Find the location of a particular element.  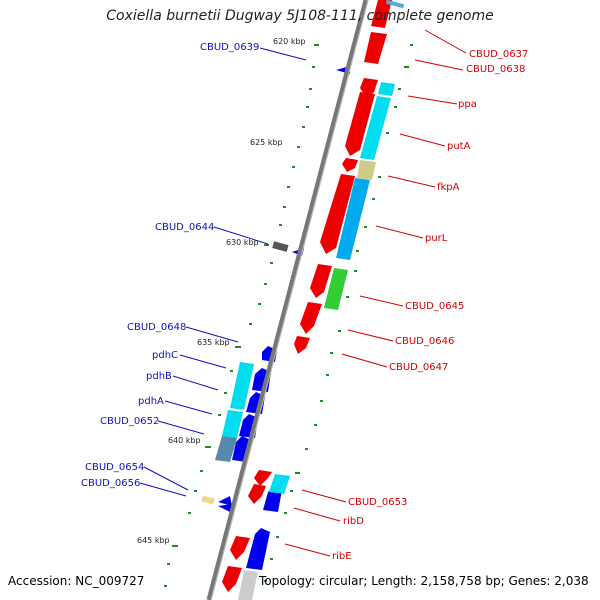

forward-cds-fkpa is located at coordinates (350, 165).